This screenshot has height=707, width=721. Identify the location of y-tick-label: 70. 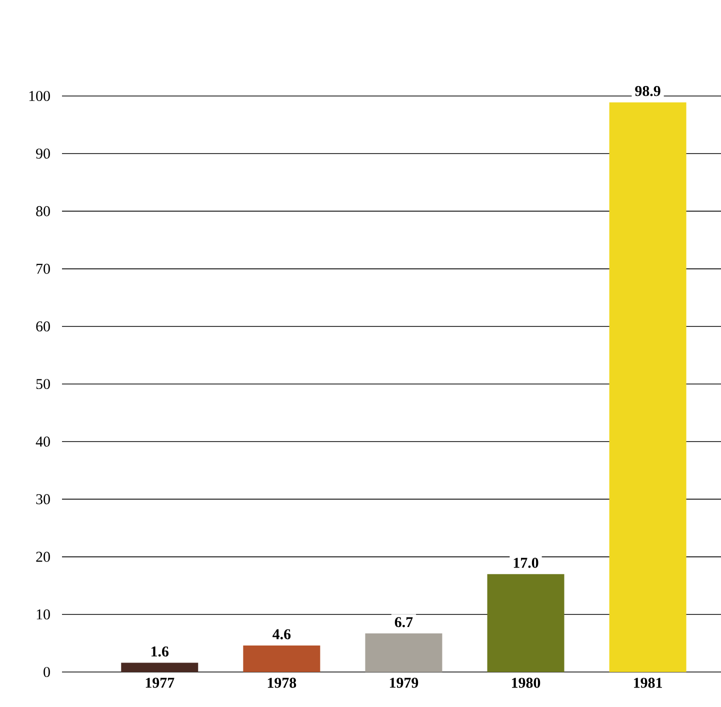
(43, 269).